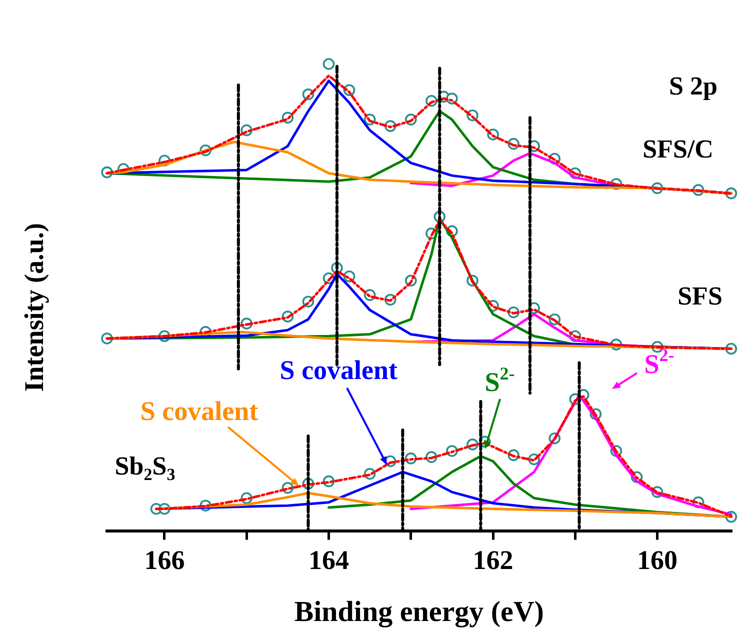  What do you see at coordinates (493, 559) in the screenshot?
I see `x-tick-label: 162` at bounding box center [493, 559].